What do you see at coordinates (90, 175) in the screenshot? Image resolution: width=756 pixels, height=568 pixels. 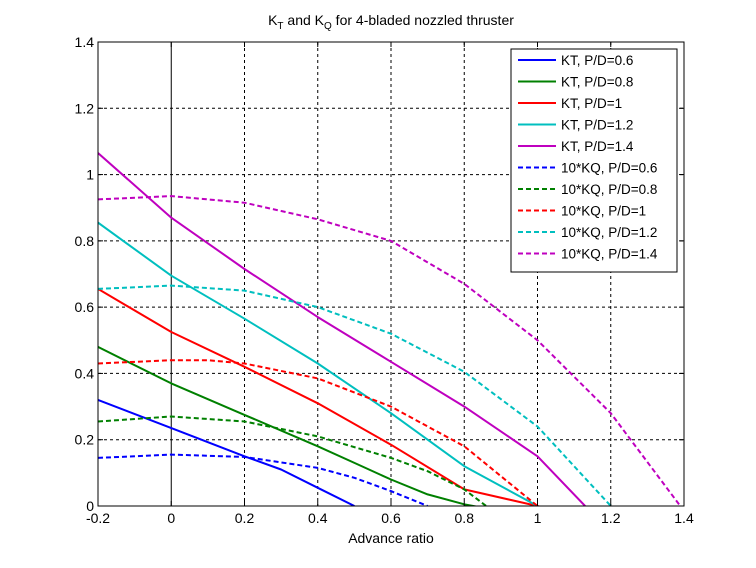 I see `y-tick-label: 1` at bounding box center [90, 175].